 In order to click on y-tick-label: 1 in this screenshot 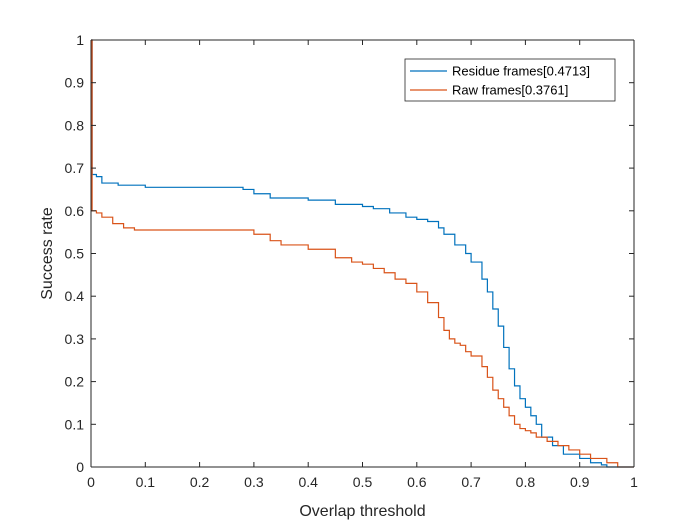, I will do `click(80, 40)`.